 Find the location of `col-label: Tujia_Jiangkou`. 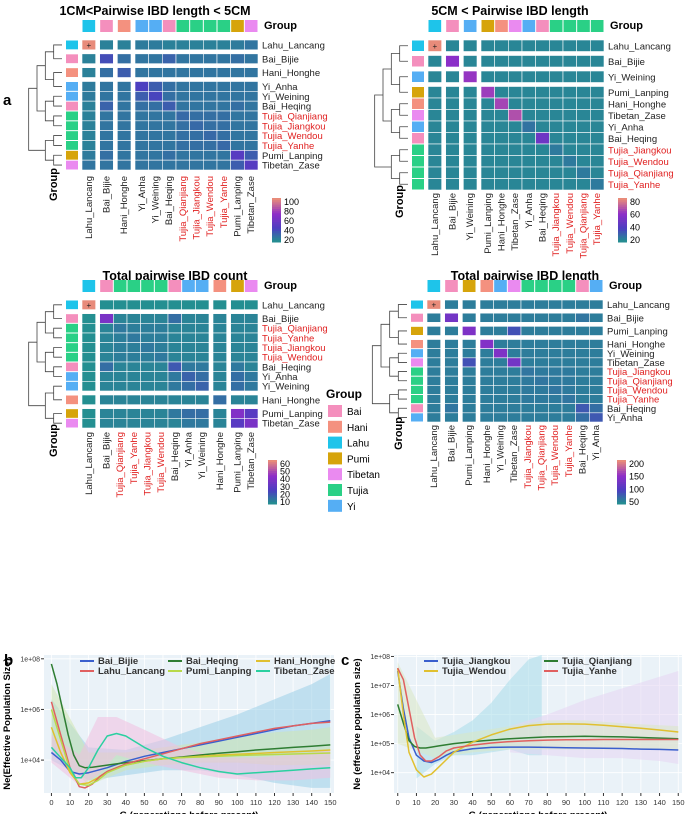

col-label: Tujia_Jiangkou is located at coordinates (528, 457).